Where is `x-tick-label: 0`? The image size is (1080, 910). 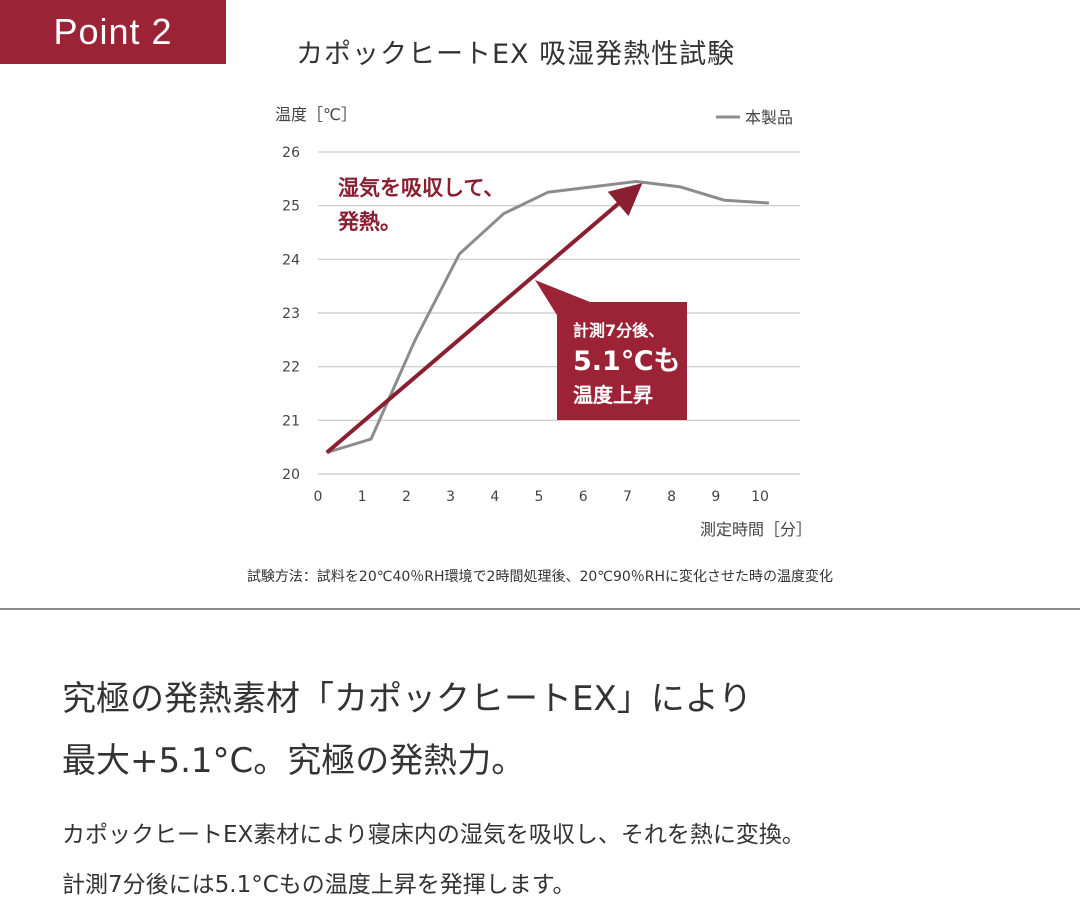 x-tick-label: 0 is located at coordinates (318, 497).